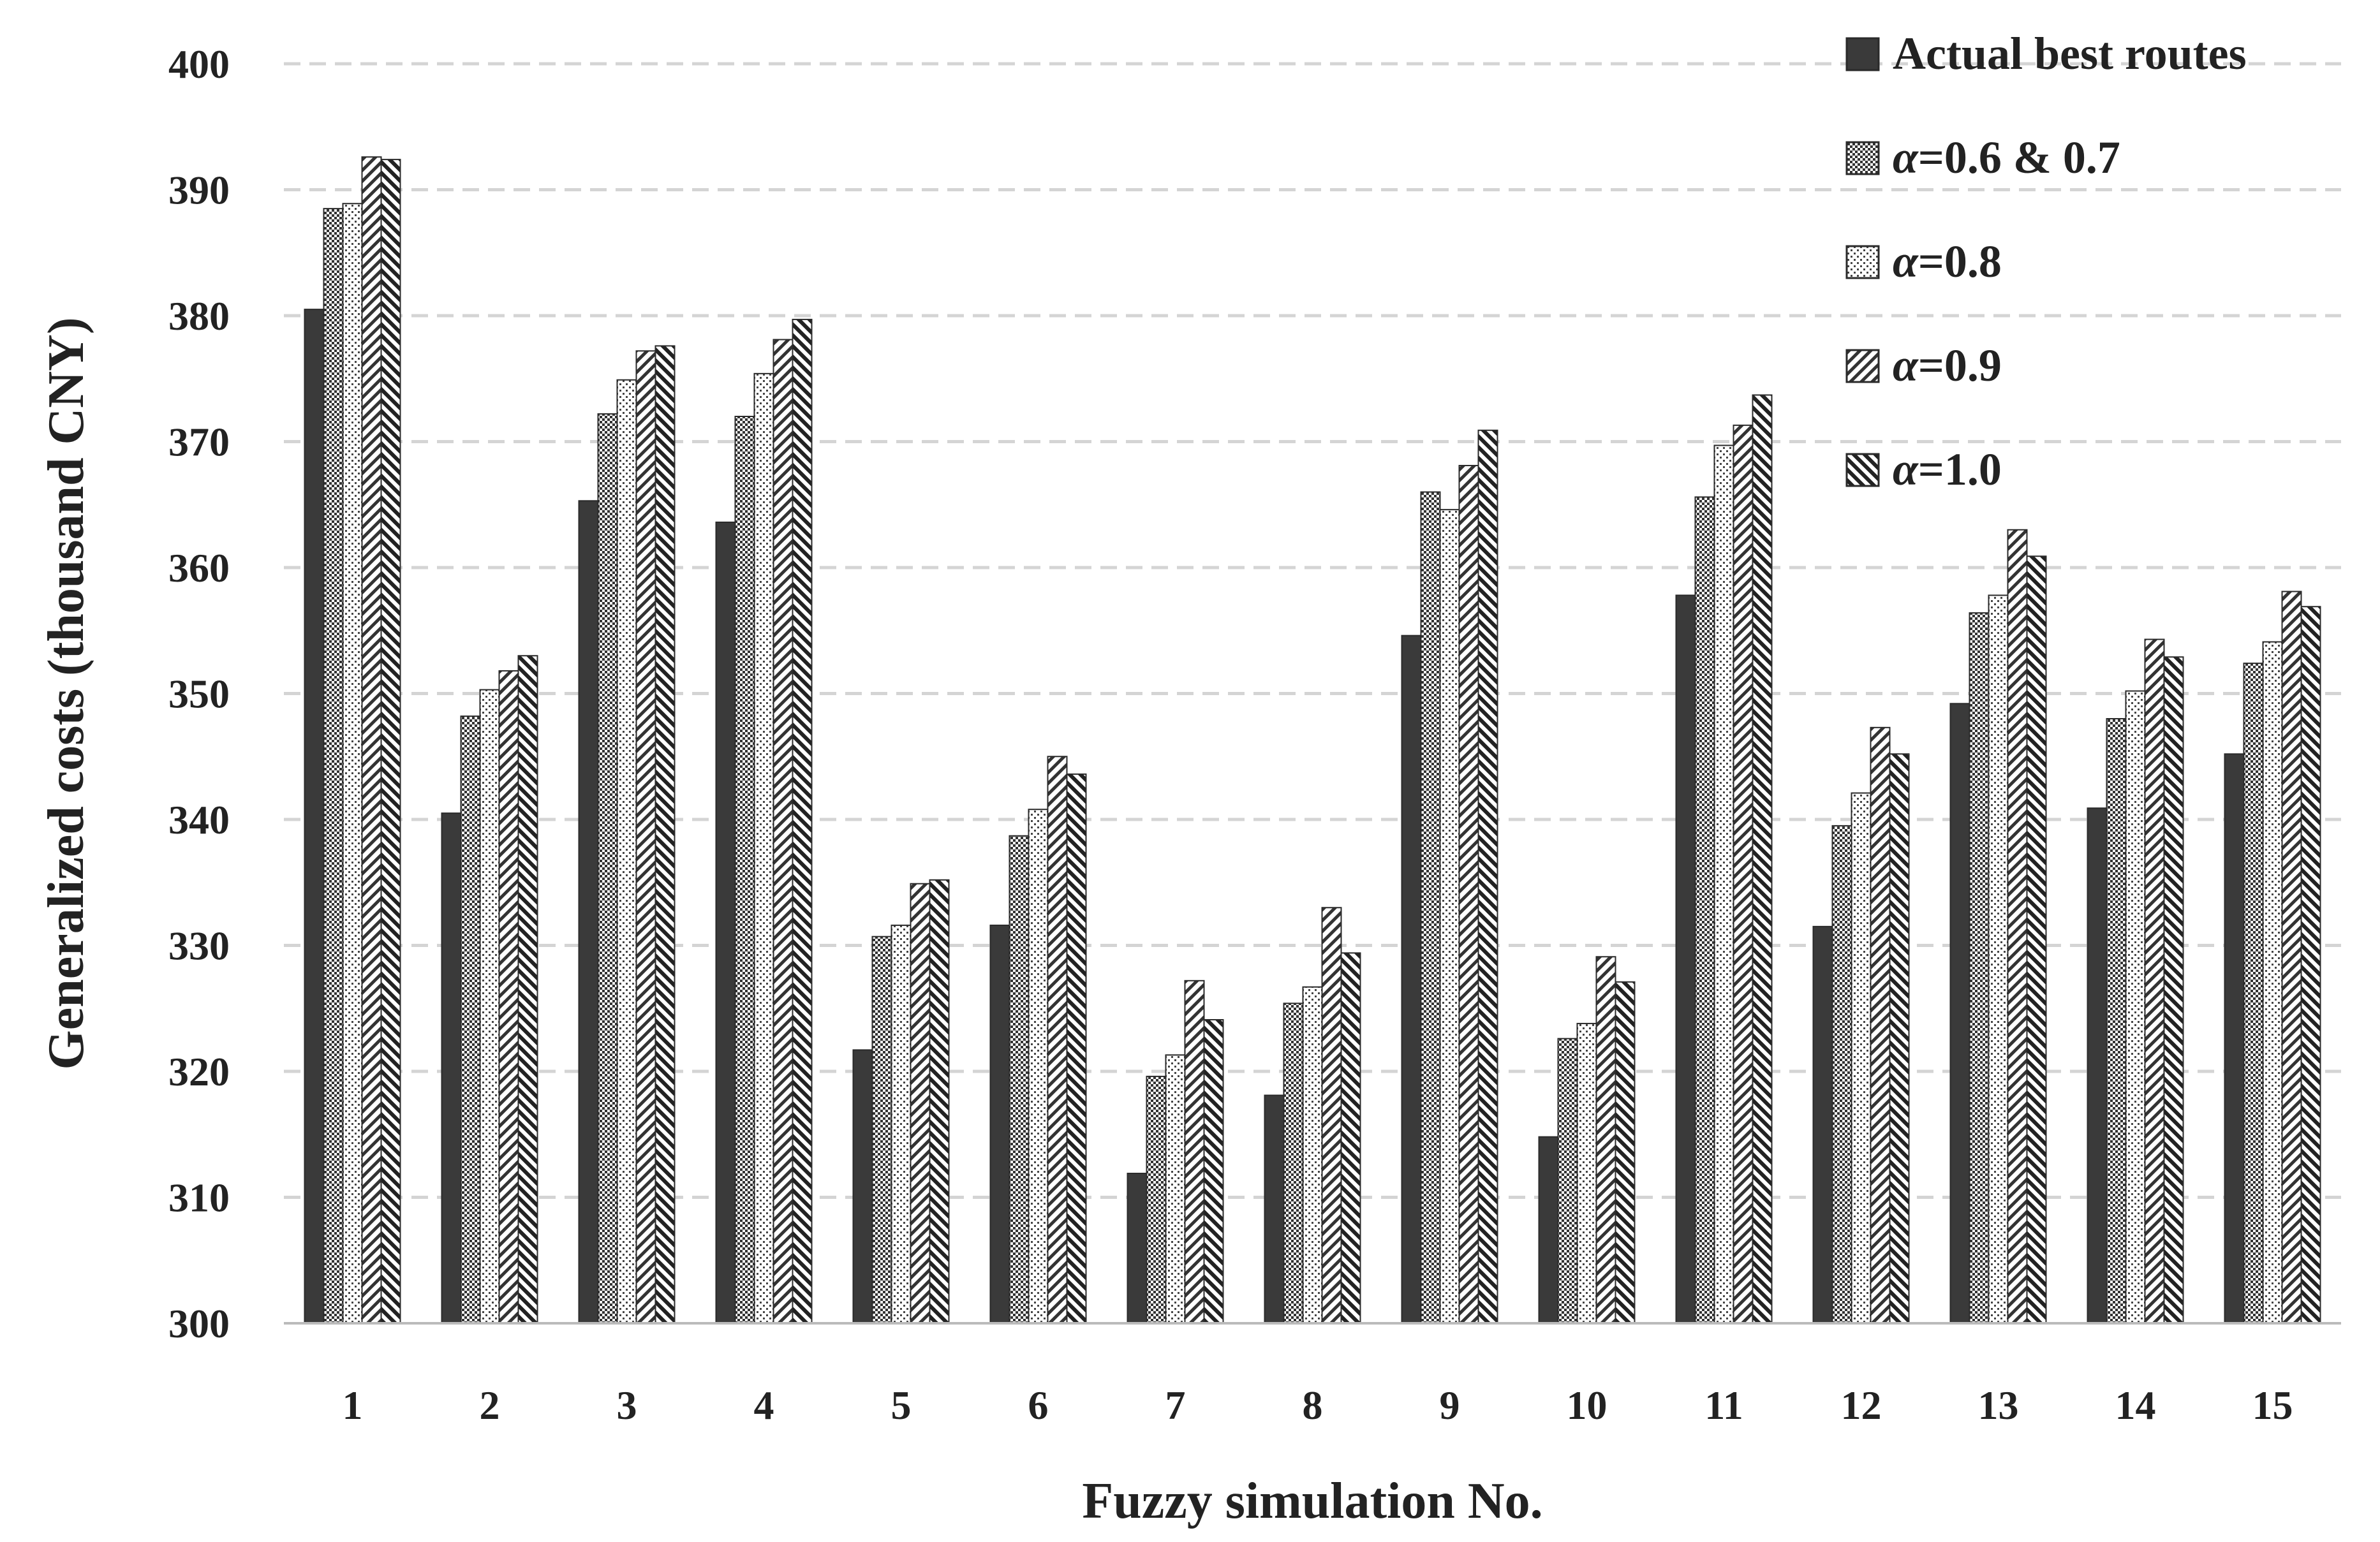 The height and width of the screenshot is (1542, 2380). What do you see at coordinates (1862, 1405) in the screenshot?
I see `x-tick-label: 12` at bounding box center [1862, 1405].